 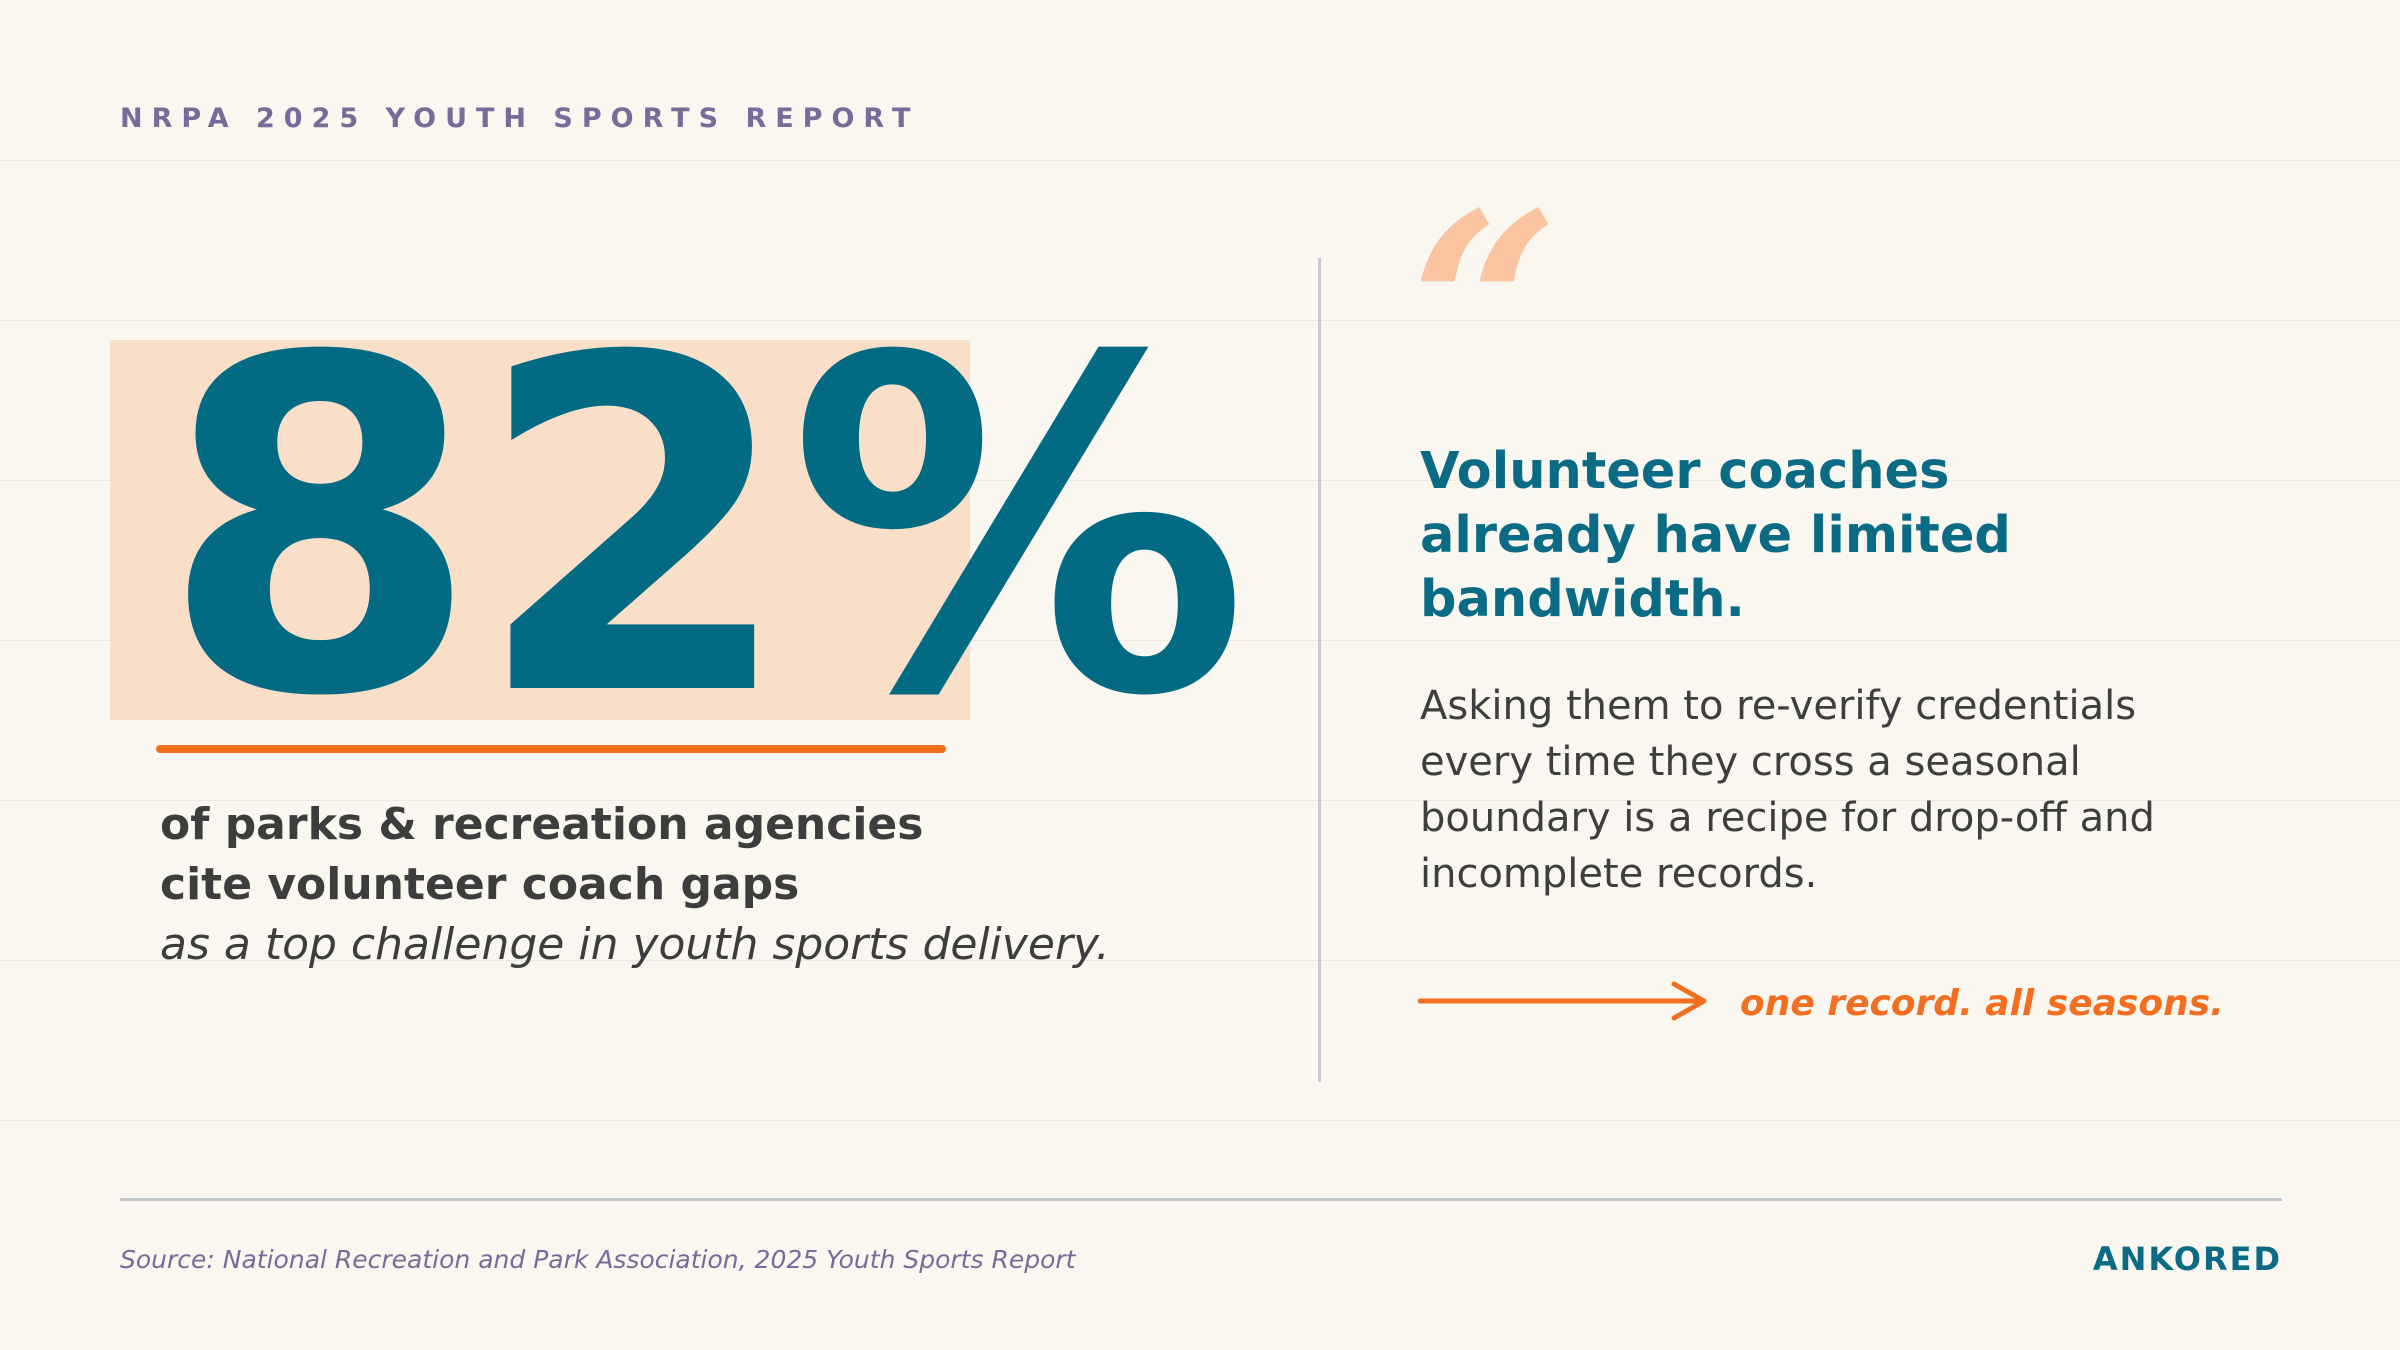 I want to click on stat-highlight-box, so click(x=540, y=530).